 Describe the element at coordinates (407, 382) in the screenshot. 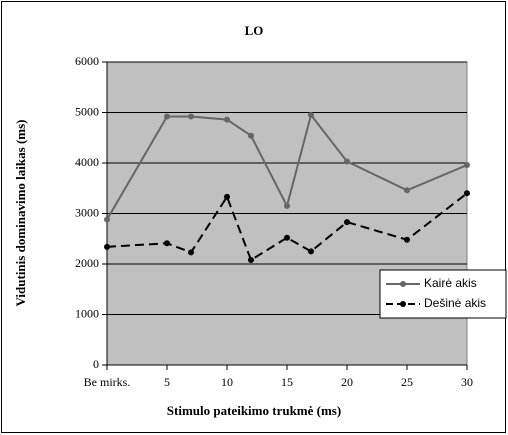

I see `x-tick-label: 25` at that location.